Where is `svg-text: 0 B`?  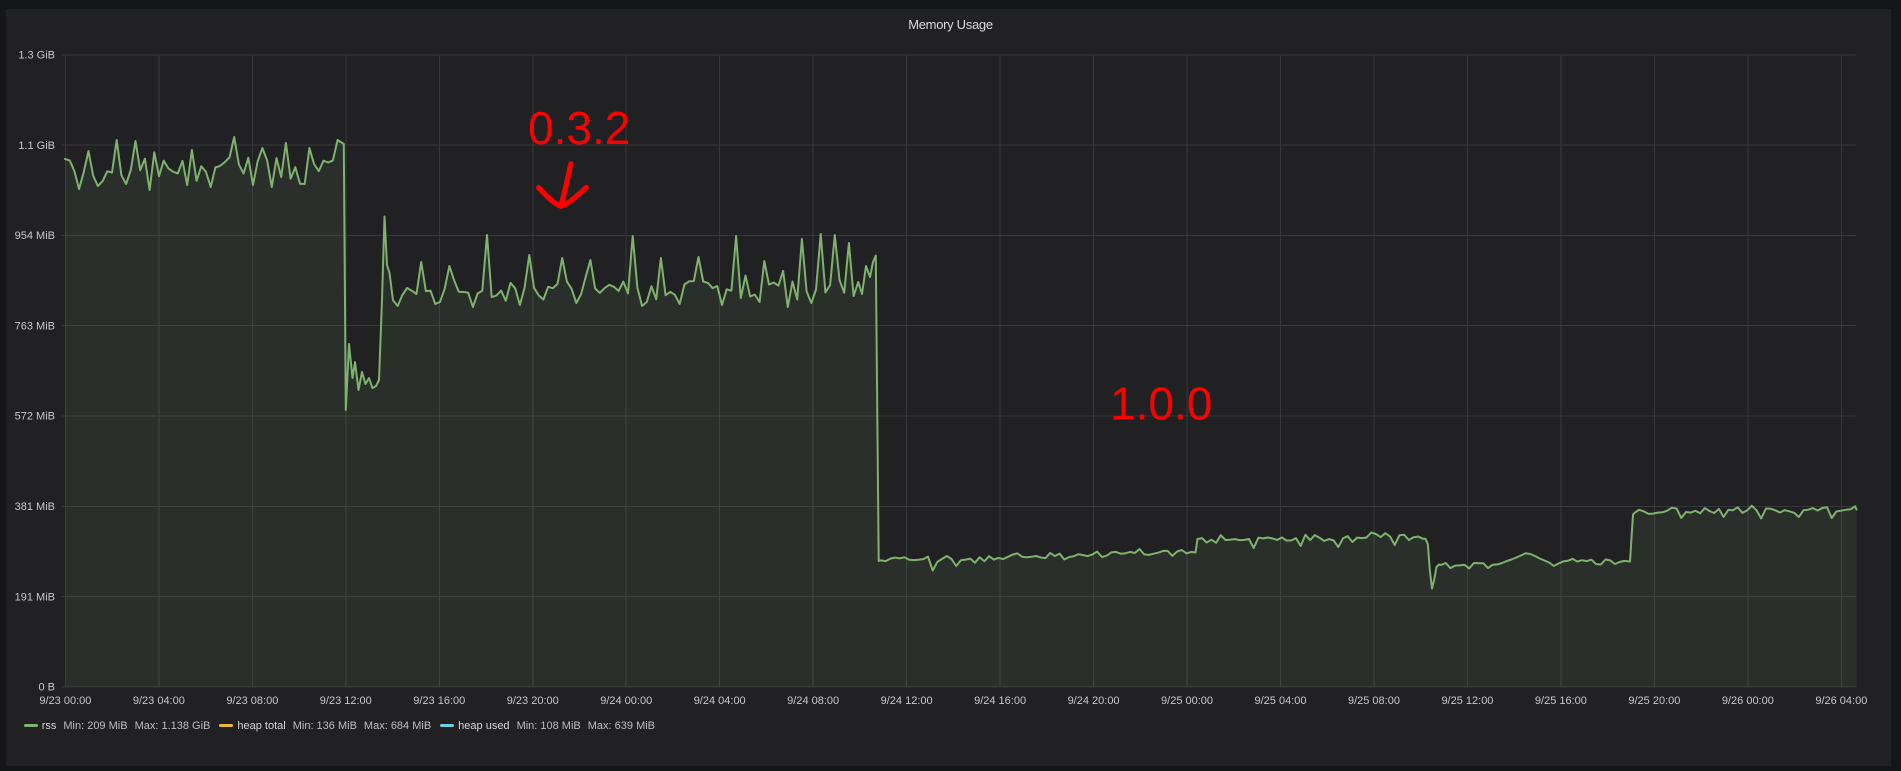
svg-text: 0 B is located at coordinates (46, 688).